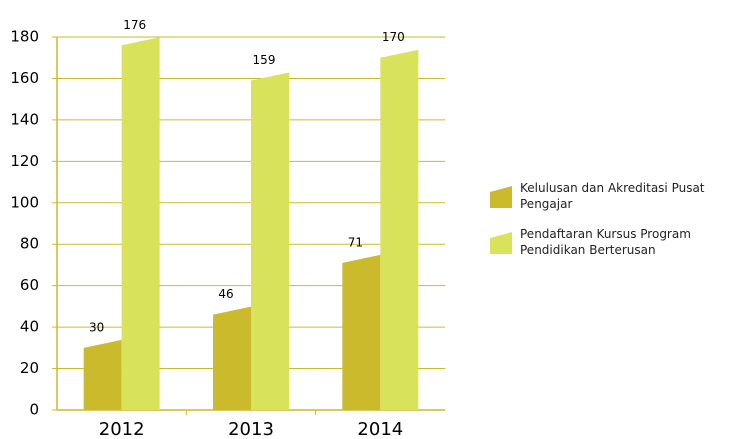  I want to click on y-tick-label: 160, so click(24, 78).